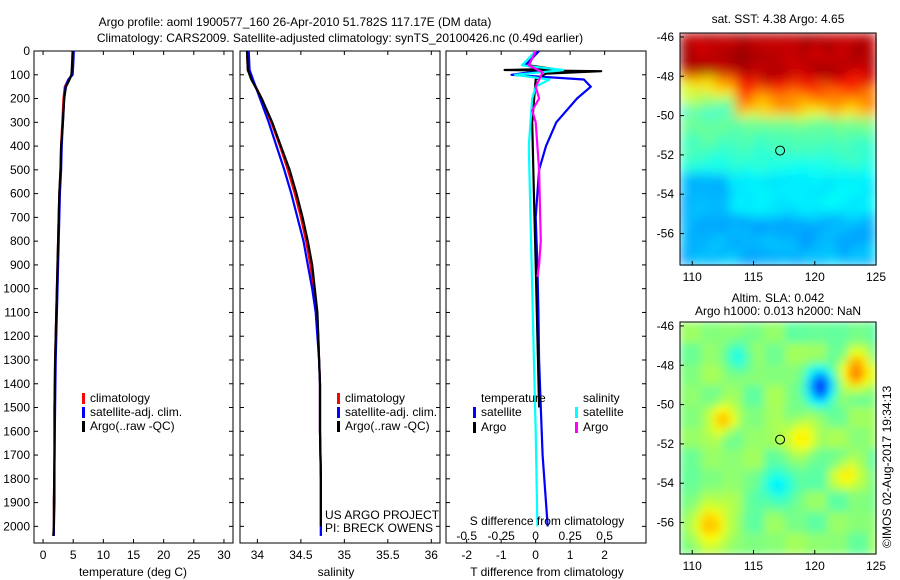 The width and height of the screenshot is (900, 580). What do you see at coordinates (73, 555) in the screenshot?
I see `x-tick-label: 5` at bounding box center [73, 555].